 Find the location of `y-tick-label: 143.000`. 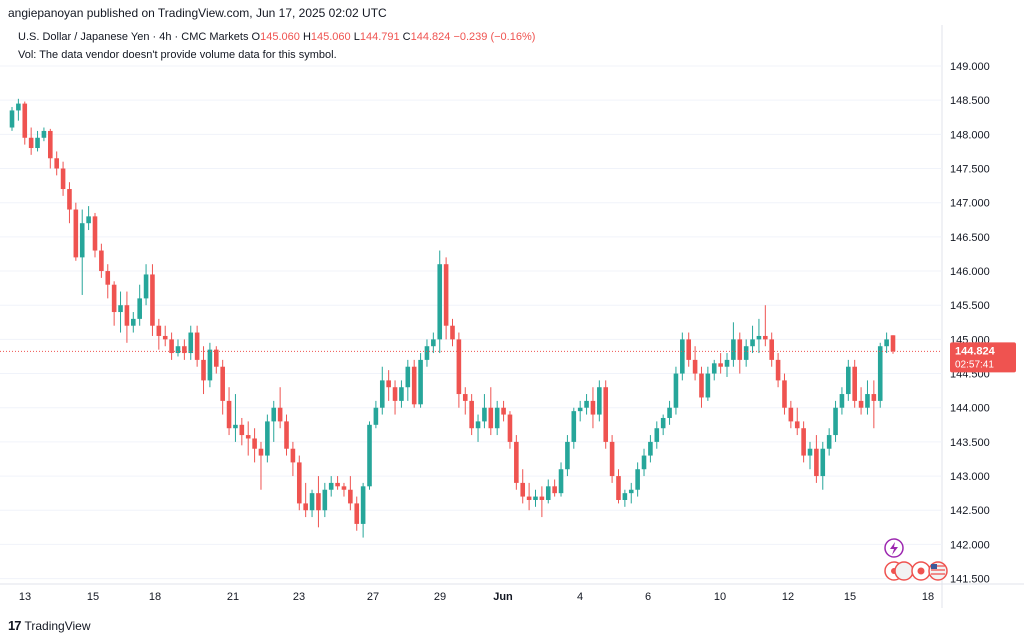

y-tick-label: 143.000 is located at coordinates (970, 477).